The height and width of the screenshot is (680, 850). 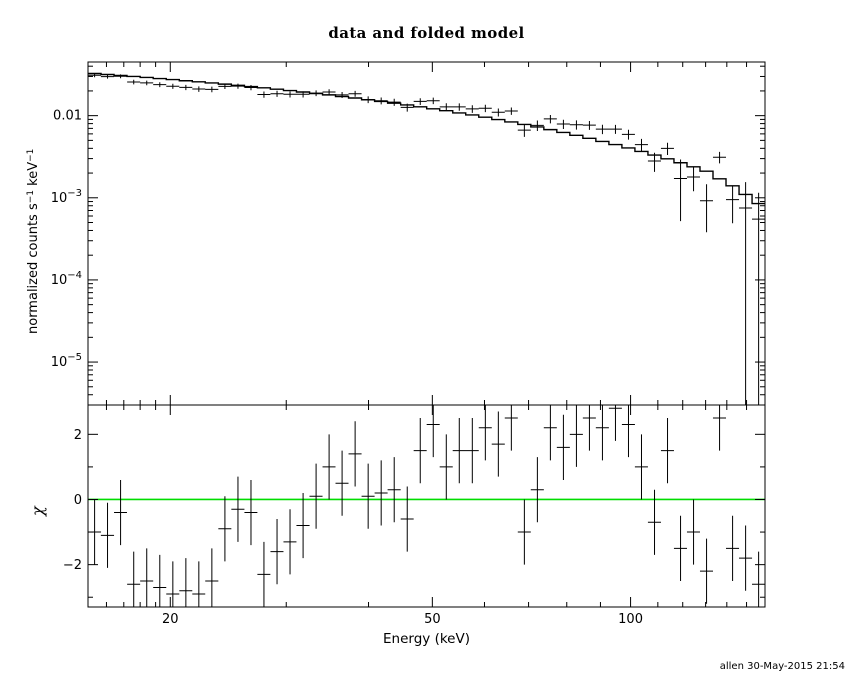 What do you see at coordinates (432, 619) in the screenshot?
I see `svg-text: 50` at bounding box center [432, 619].